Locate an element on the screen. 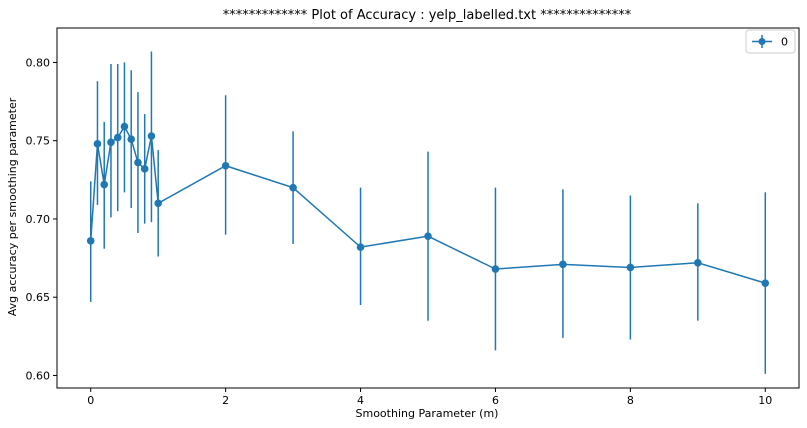 This screenshot has width=807, height=428. legend: 0 is located at coordinates (770, 41).